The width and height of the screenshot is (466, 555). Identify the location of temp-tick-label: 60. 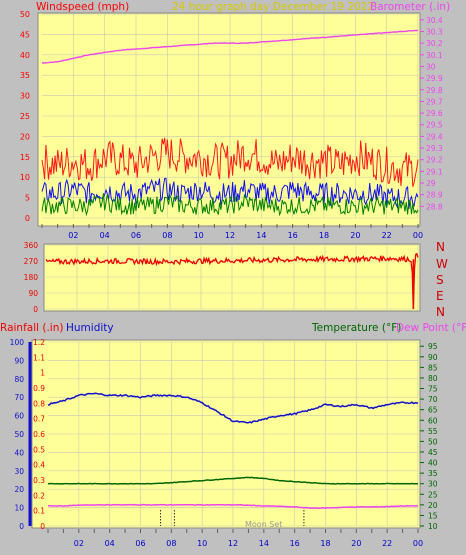
(433, 420).